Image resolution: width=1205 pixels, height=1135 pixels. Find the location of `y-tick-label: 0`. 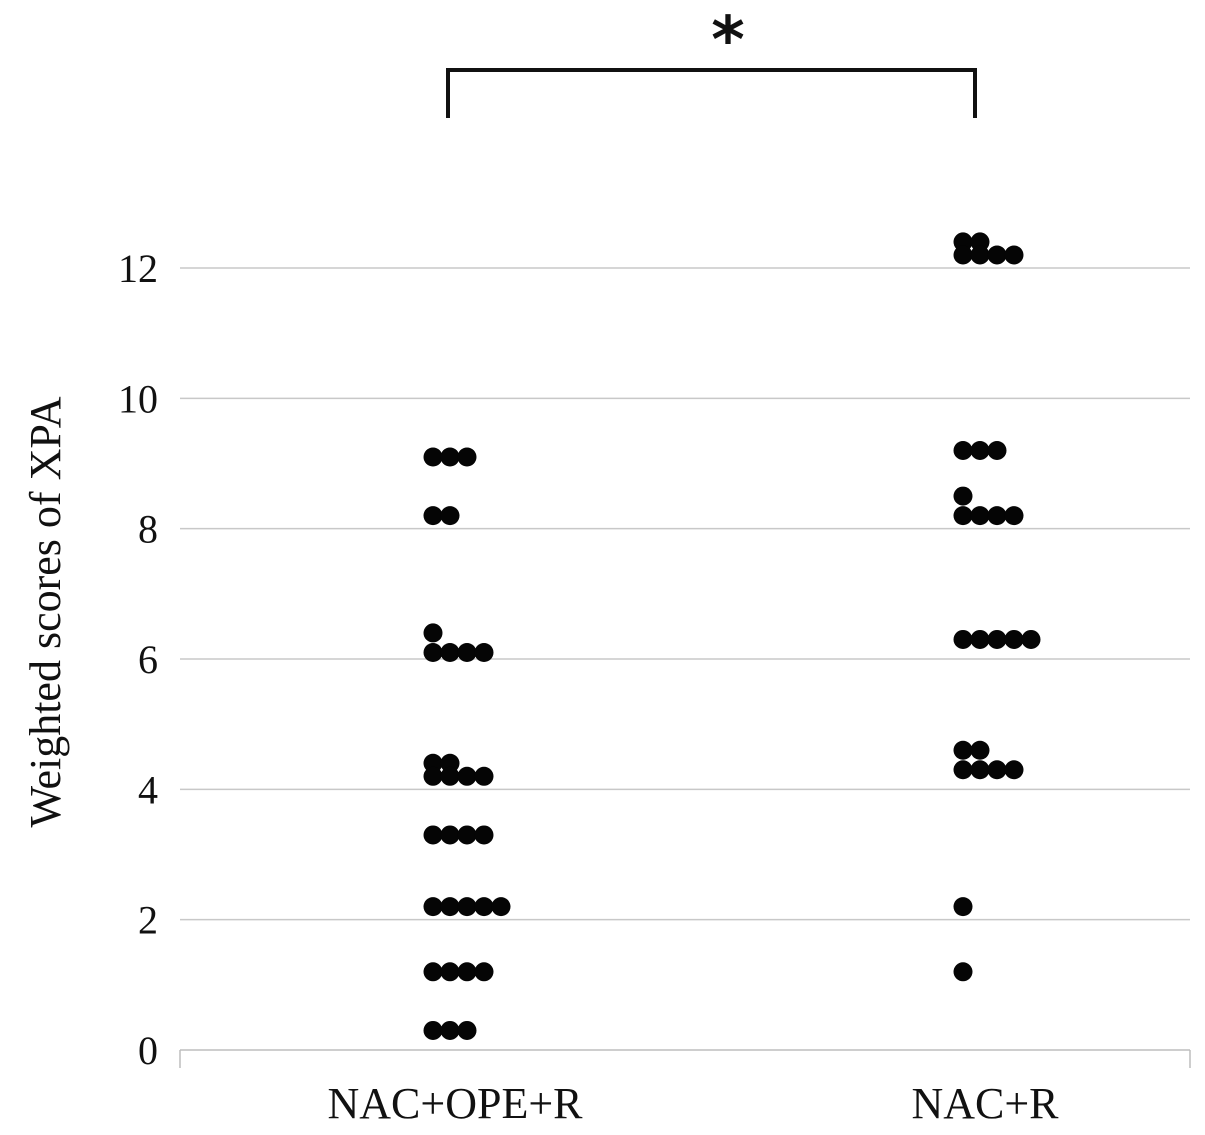

y-tick-label: 0 is located at coordinates (148, 1050).